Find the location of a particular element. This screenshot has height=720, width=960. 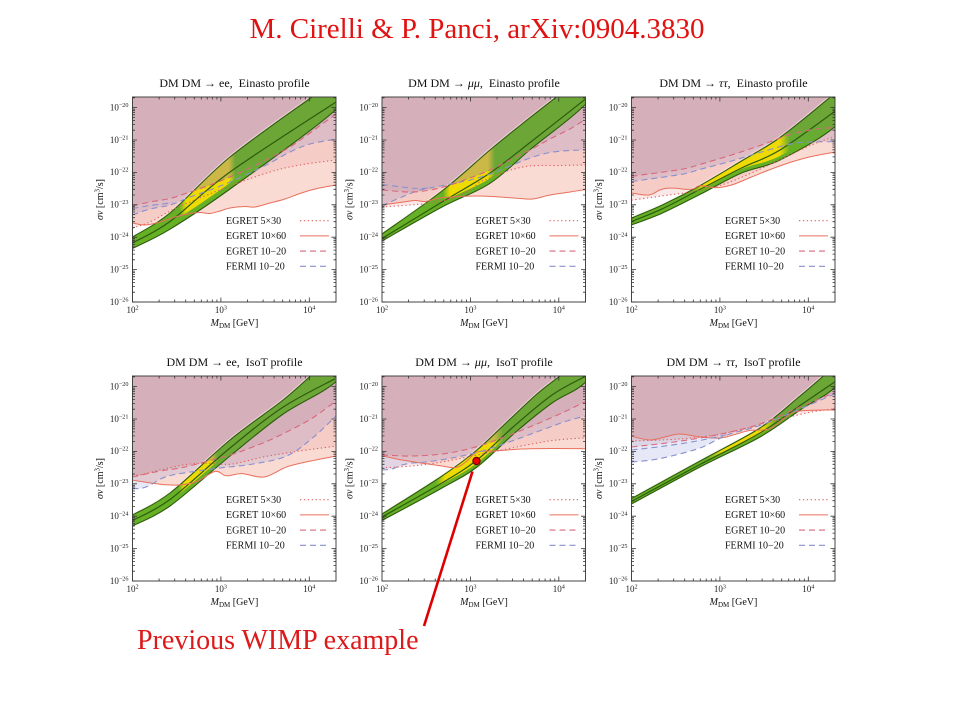

svg-text: DM DM → μμ, Einasto profile is located at coordinates (484, 83).